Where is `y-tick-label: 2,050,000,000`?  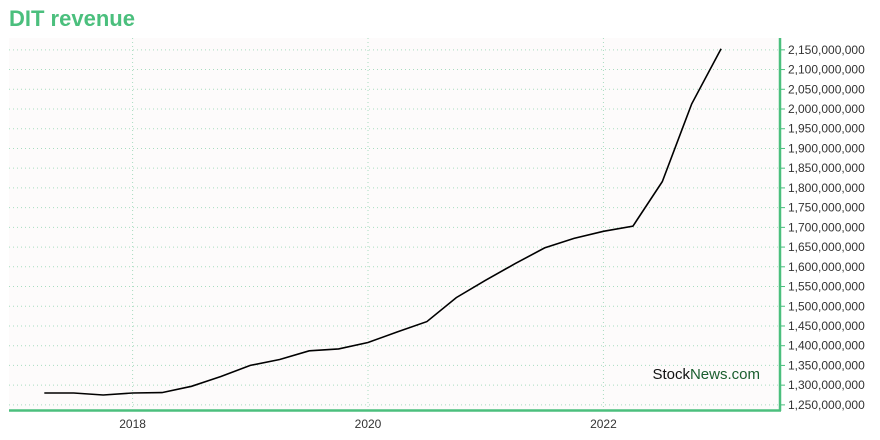
y-tick-label: 2,050,000,000 is located at coordinates (826, 89).